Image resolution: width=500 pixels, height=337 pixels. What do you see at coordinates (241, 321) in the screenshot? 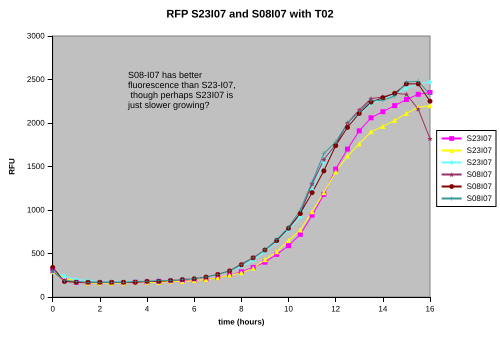
I see `x-axis-title: time (hours)` at bounding box center [241, 321].